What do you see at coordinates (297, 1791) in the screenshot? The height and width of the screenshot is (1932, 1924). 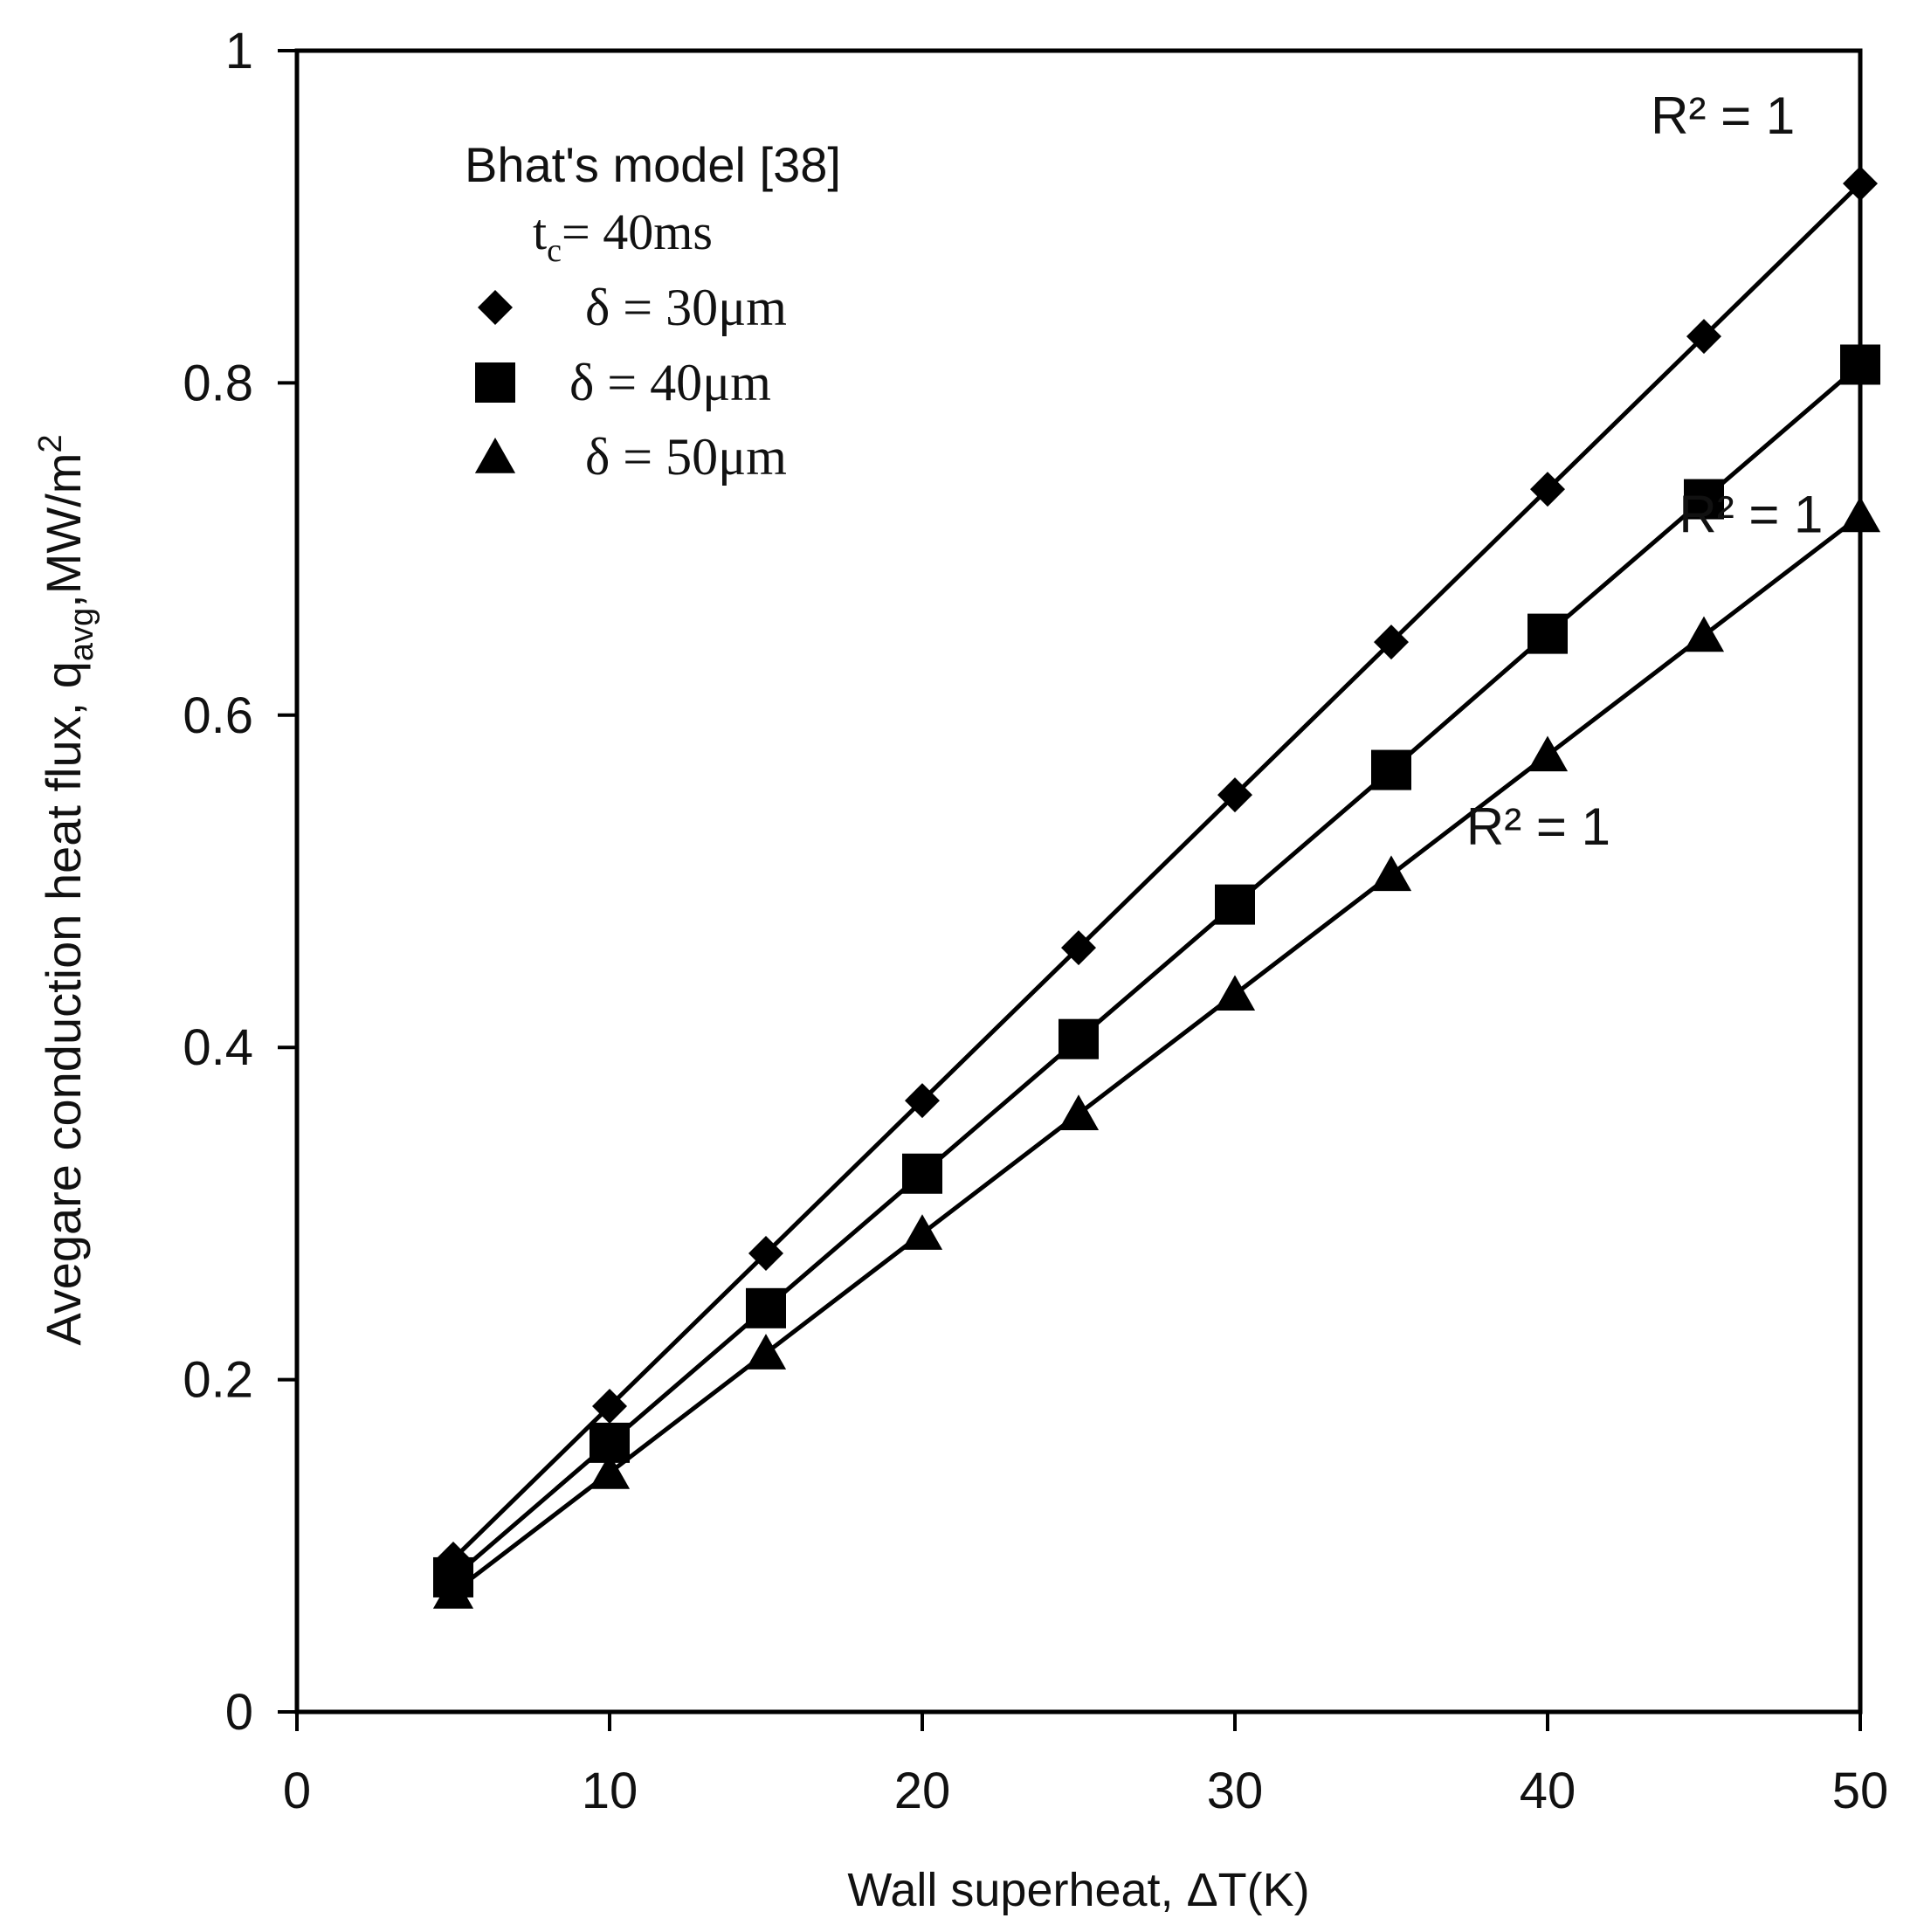 I see `x-tick-label: 0` at bounding box center [297, 1791].